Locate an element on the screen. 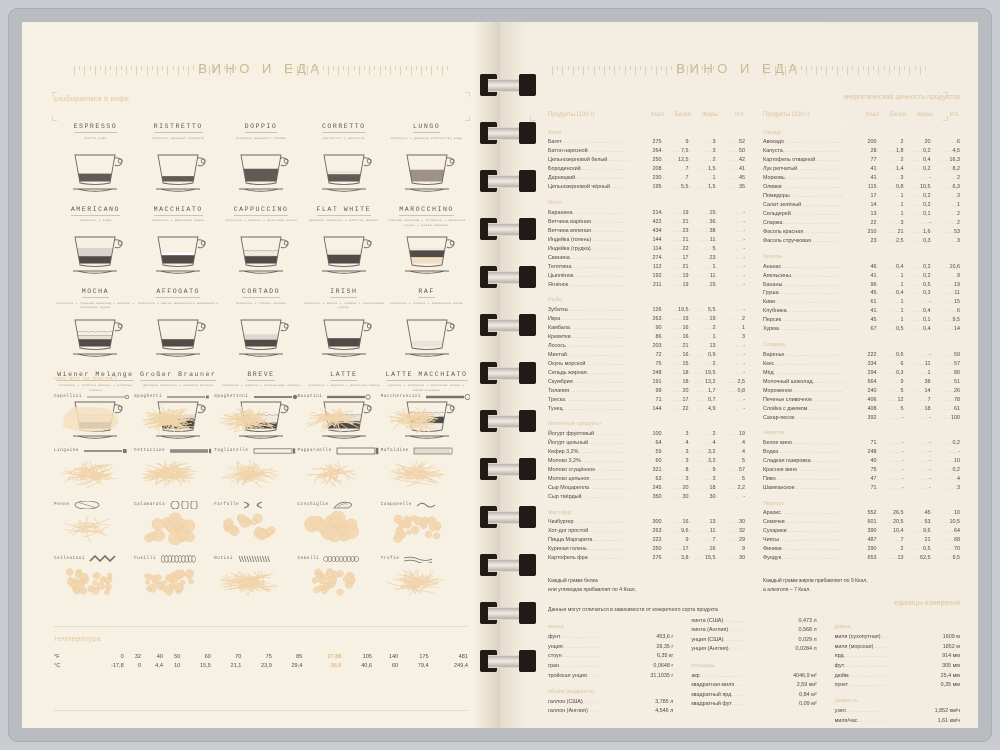  pasta-card: Conchiglie is located at coordinates (339, 526).